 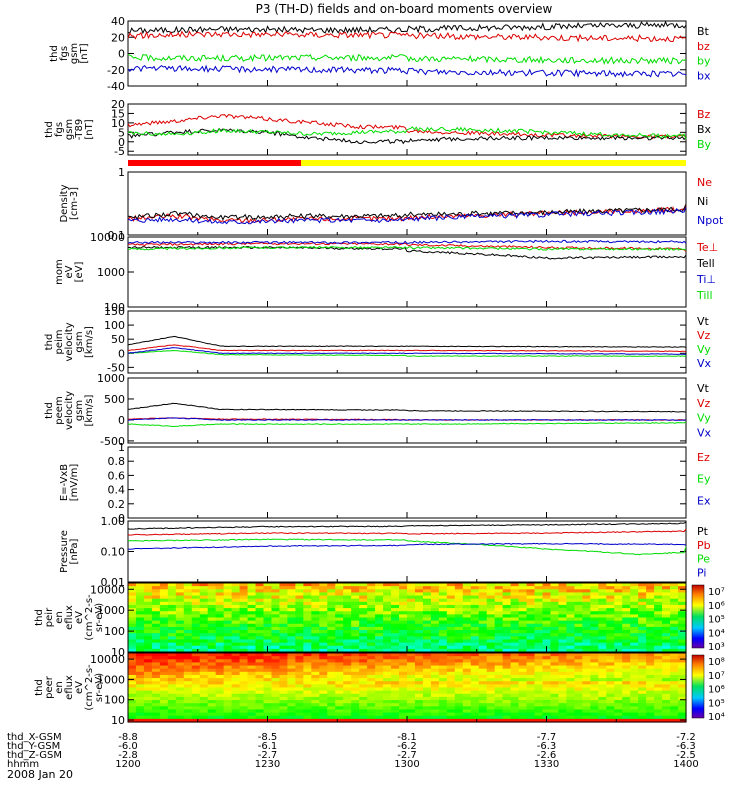 I want to click on x-tick-label: -6.3, so click(x=547, y=746).